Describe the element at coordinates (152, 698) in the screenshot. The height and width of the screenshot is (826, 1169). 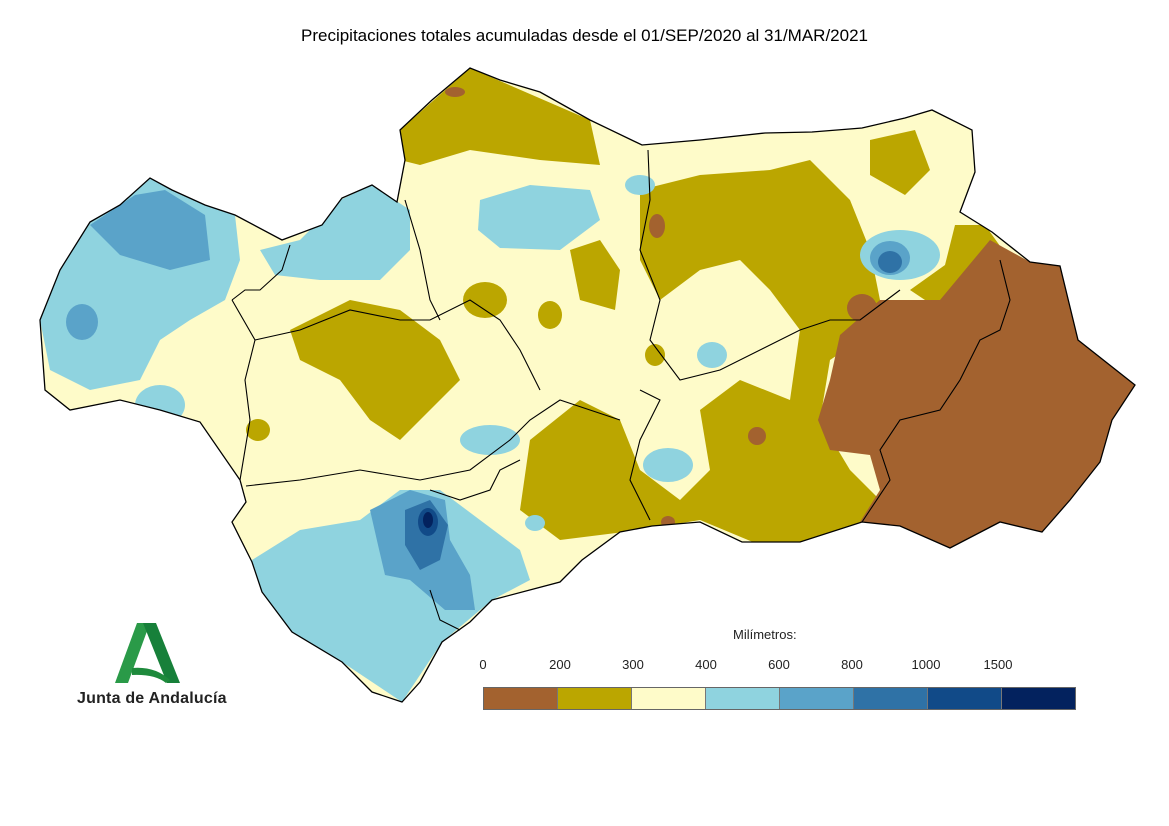
I see `logo-text: Junta de Andalucía` at that location.